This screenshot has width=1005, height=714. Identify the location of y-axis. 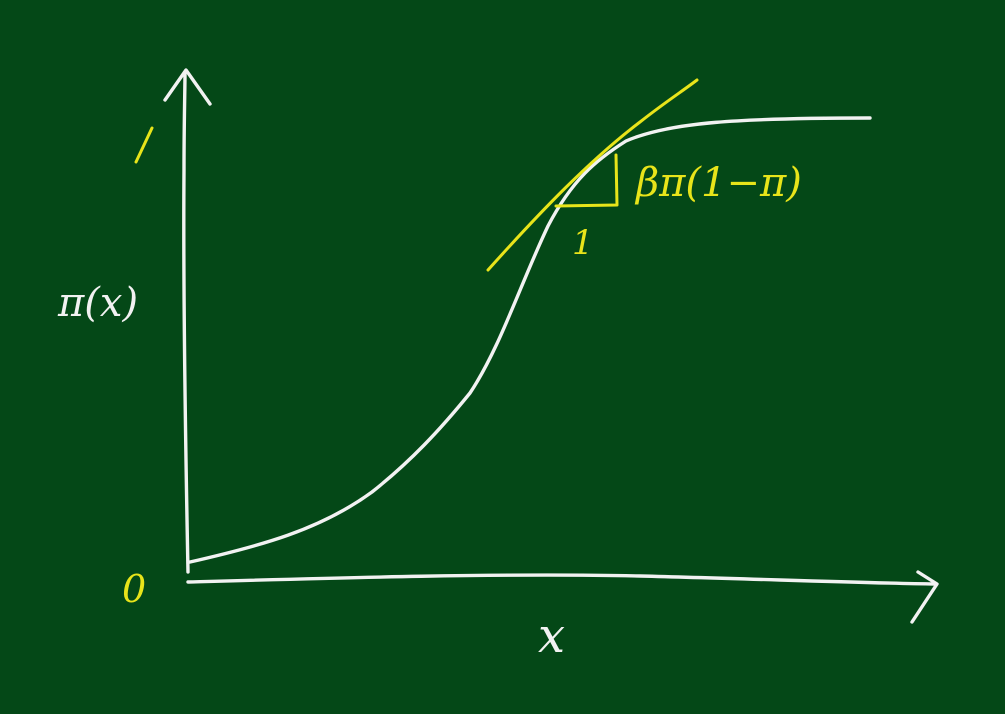
(186, 322).